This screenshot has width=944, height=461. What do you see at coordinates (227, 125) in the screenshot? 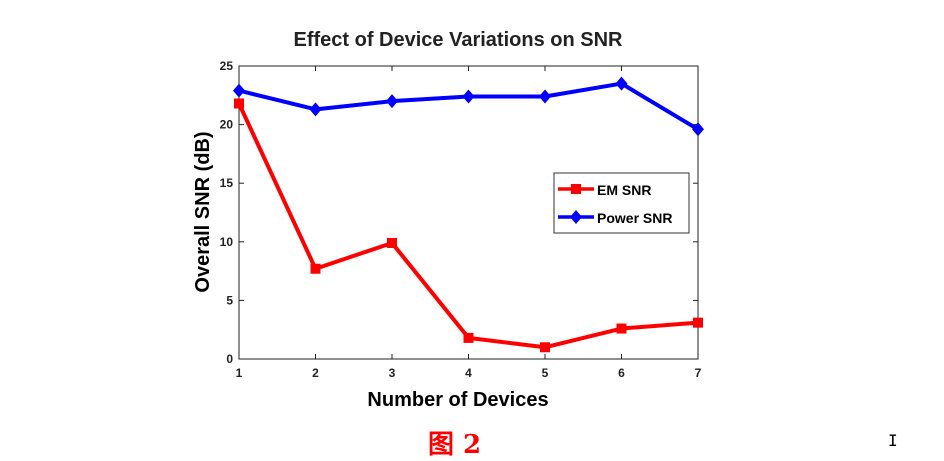
I see `y-tick-label: 20` at bounding box center [227, 125].